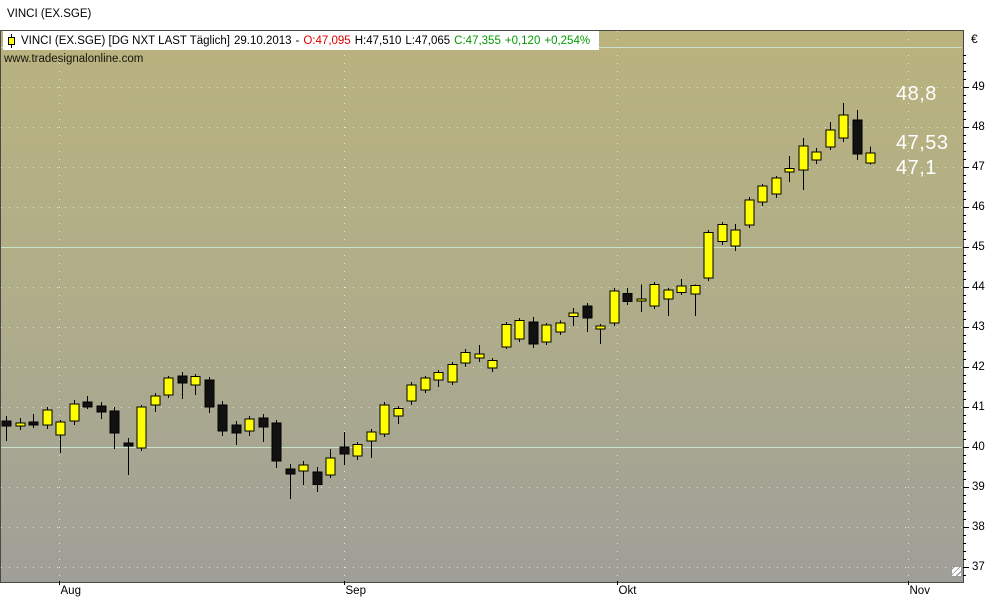  Describe the element at coordinates (428, 40) in the screenshot. I see `legend-low: L:47,065` at that location.